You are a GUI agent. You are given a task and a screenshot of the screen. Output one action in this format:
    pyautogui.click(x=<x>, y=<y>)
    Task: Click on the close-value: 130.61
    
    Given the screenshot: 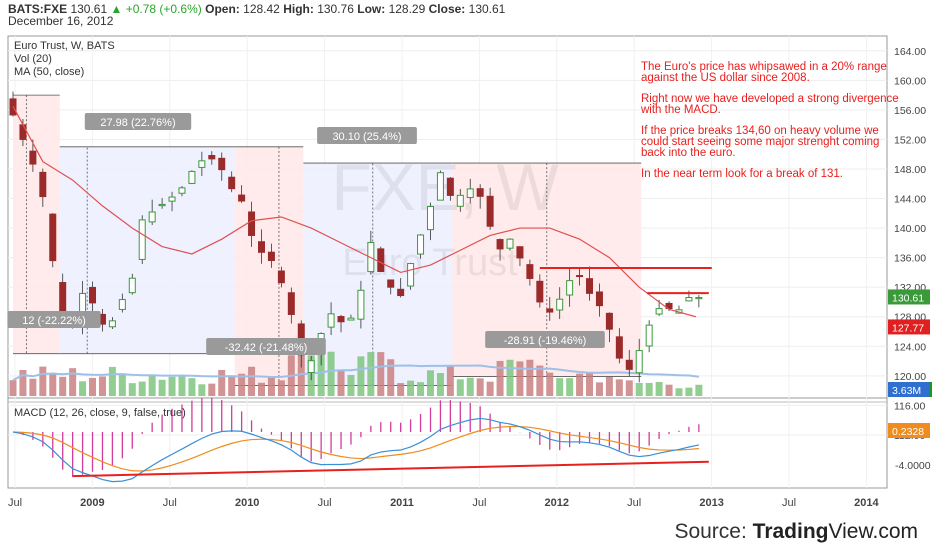 What is the action you would take?
    pyautogui.click(x=487, y=9)
    